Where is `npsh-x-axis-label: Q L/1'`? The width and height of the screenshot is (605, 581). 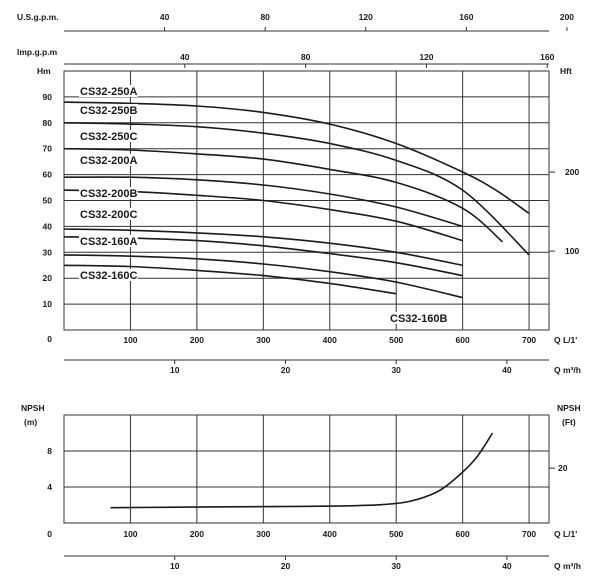 npsh-x-axis-label: Q L/1' is located at coordinates (565, 534).